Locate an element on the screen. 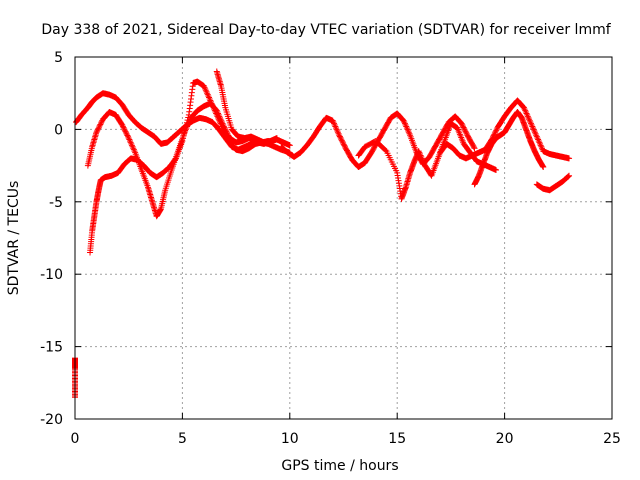 This screenshot has width=640, height=480. x-tick-label: 0 is located at coordinates (75, 439).